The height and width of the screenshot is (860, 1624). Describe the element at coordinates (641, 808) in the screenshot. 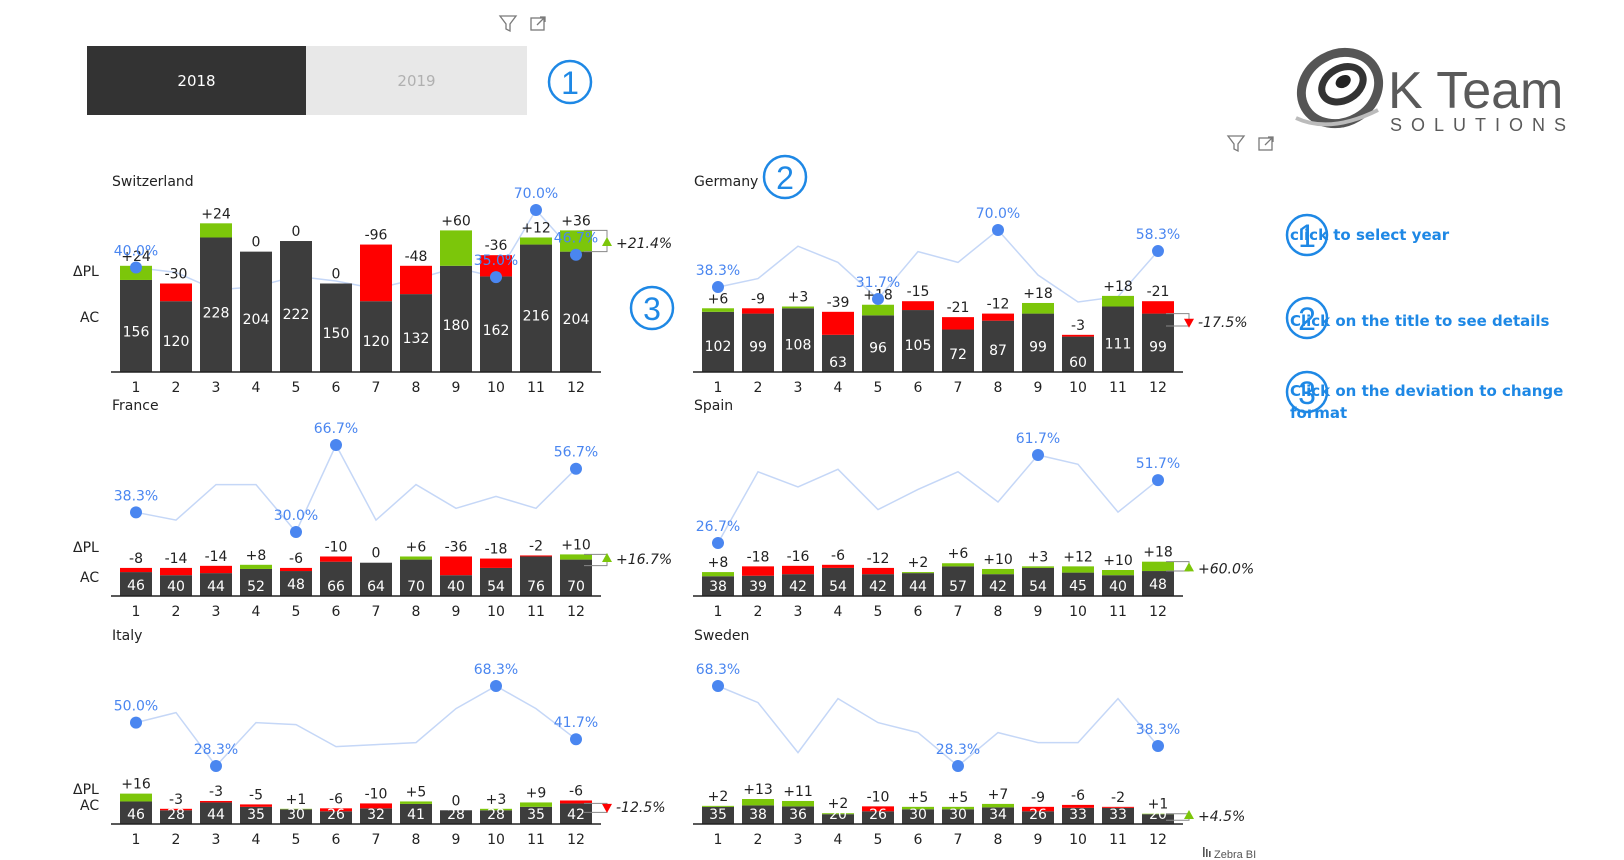

I see `total-deviation: -12.5%` at that location.